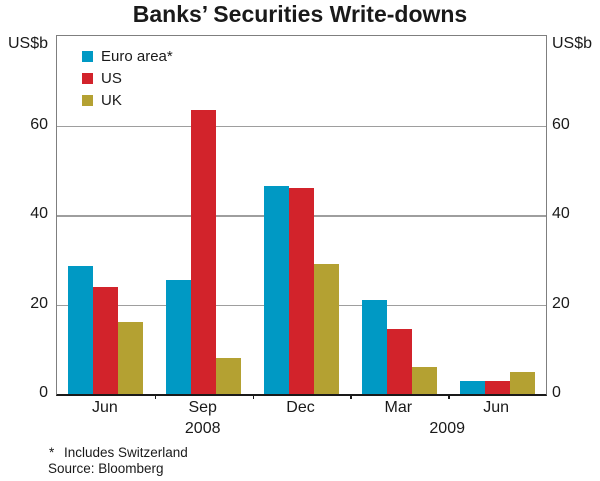  Describe the element at coordinates (106, 468) in the screenshot. I see `source-text: Source: Bloomberg` at that location.